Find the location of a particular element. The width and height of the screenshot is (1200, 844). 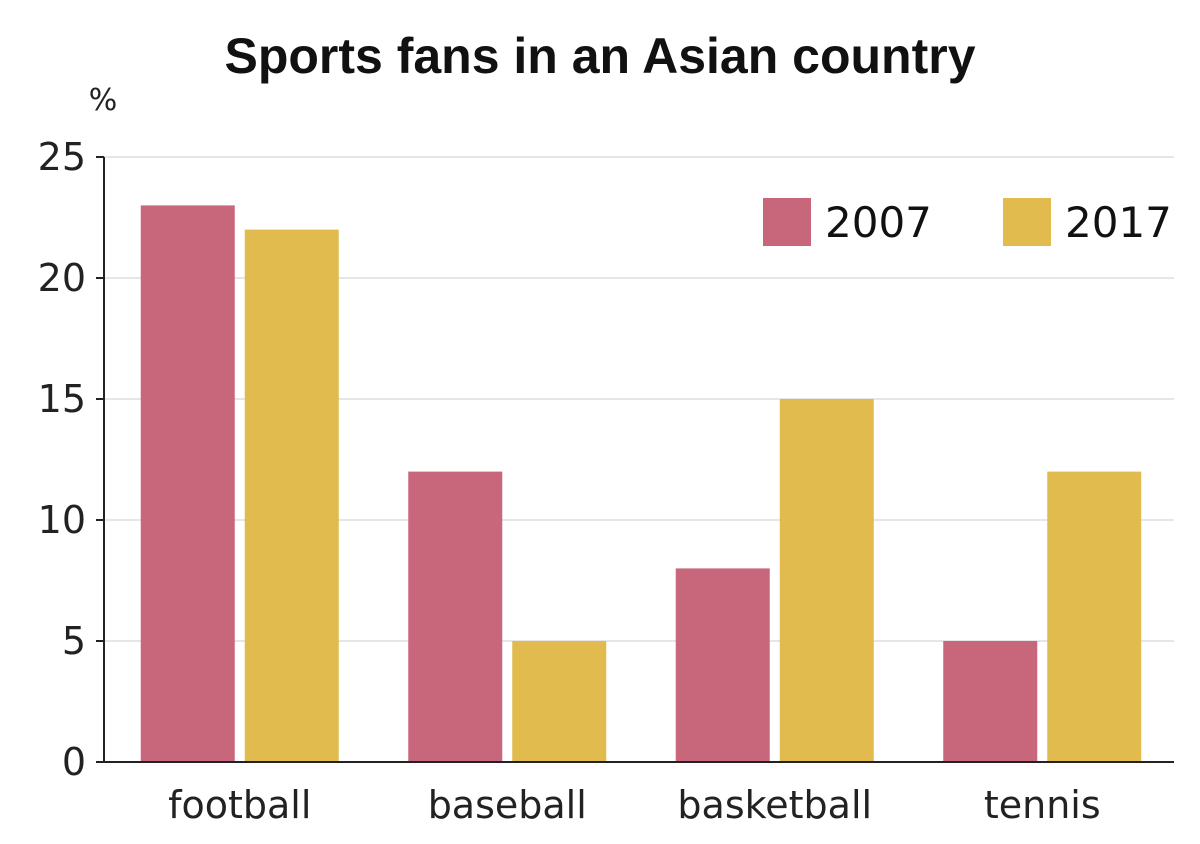

legend-swatch-2007 is located at coordinates (787, 222).